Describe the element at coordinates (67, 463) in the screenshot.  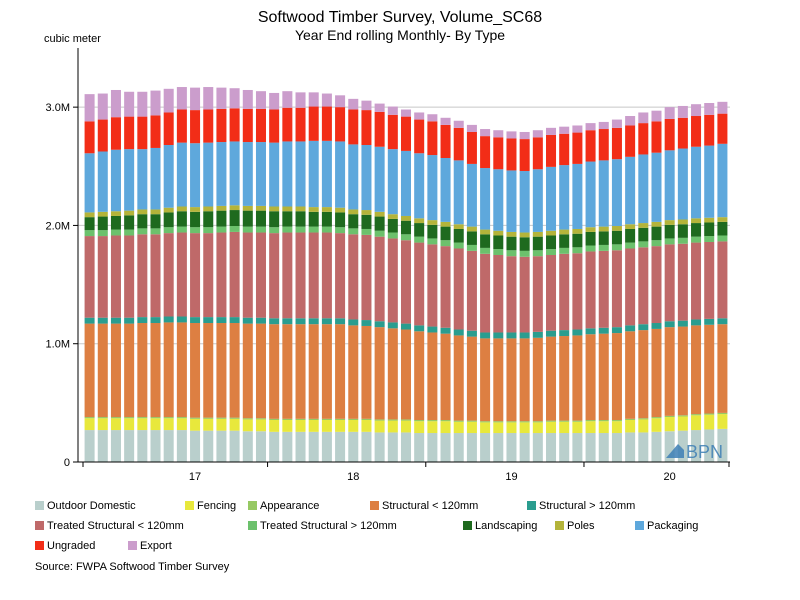
I see `y-tick-label: 0` at that location.